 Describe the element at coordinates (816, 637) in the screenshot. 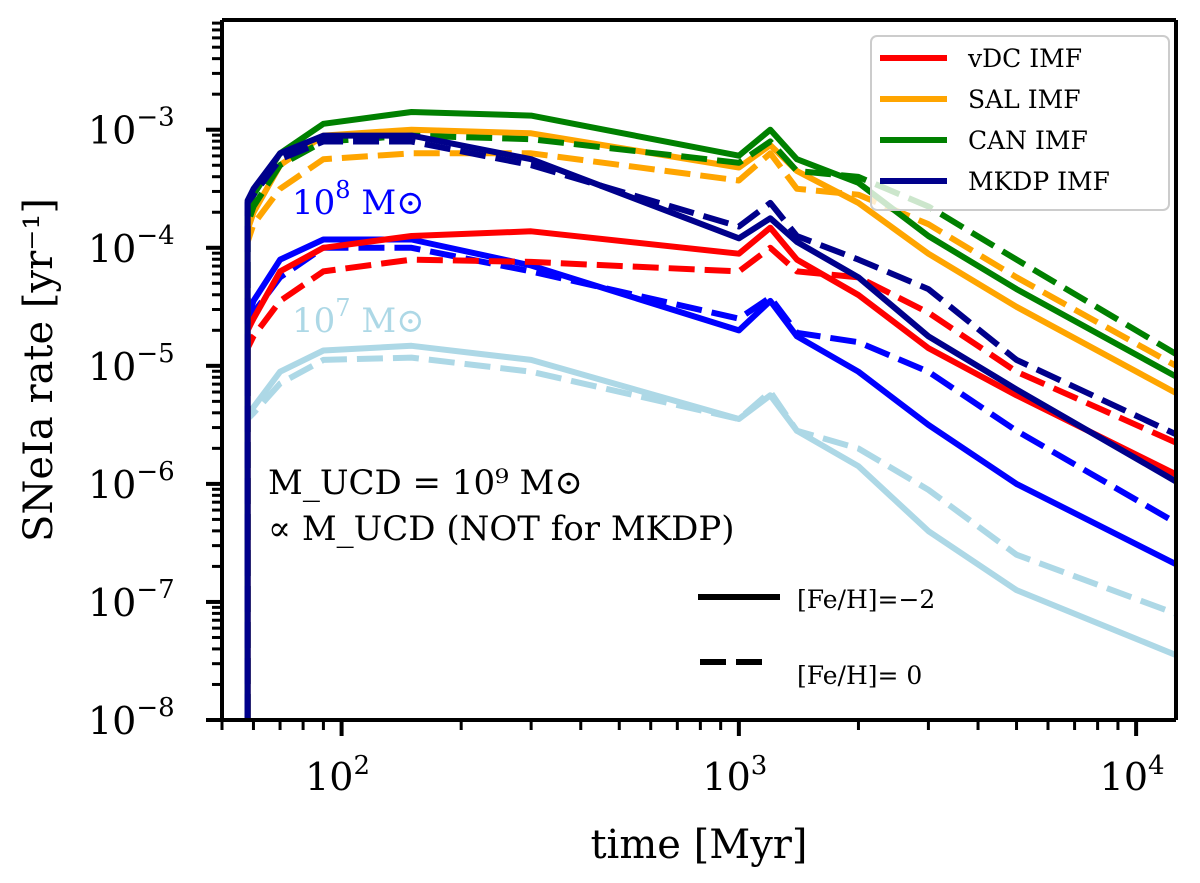

I see `style-legend: [Fe/H]=−2 [Fe/H]= 0` at that location.